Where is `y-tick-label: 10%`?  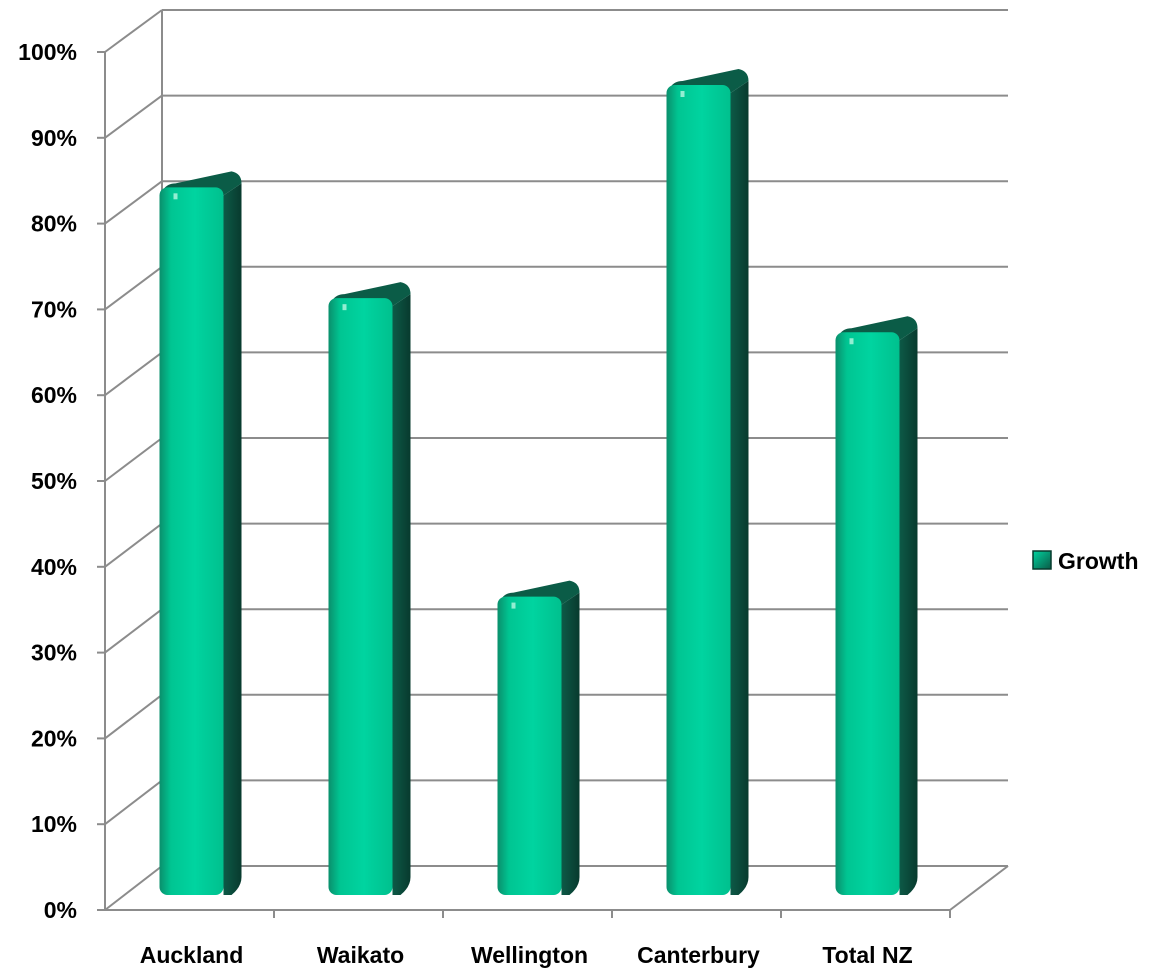
y-tick-label: 10% is located at coordinates (54, 824).